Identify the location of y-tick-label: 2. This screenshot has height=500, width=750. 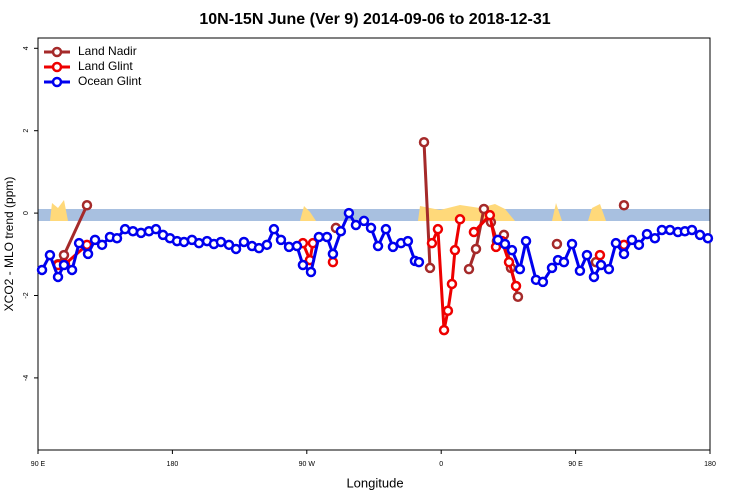
(26, 131).